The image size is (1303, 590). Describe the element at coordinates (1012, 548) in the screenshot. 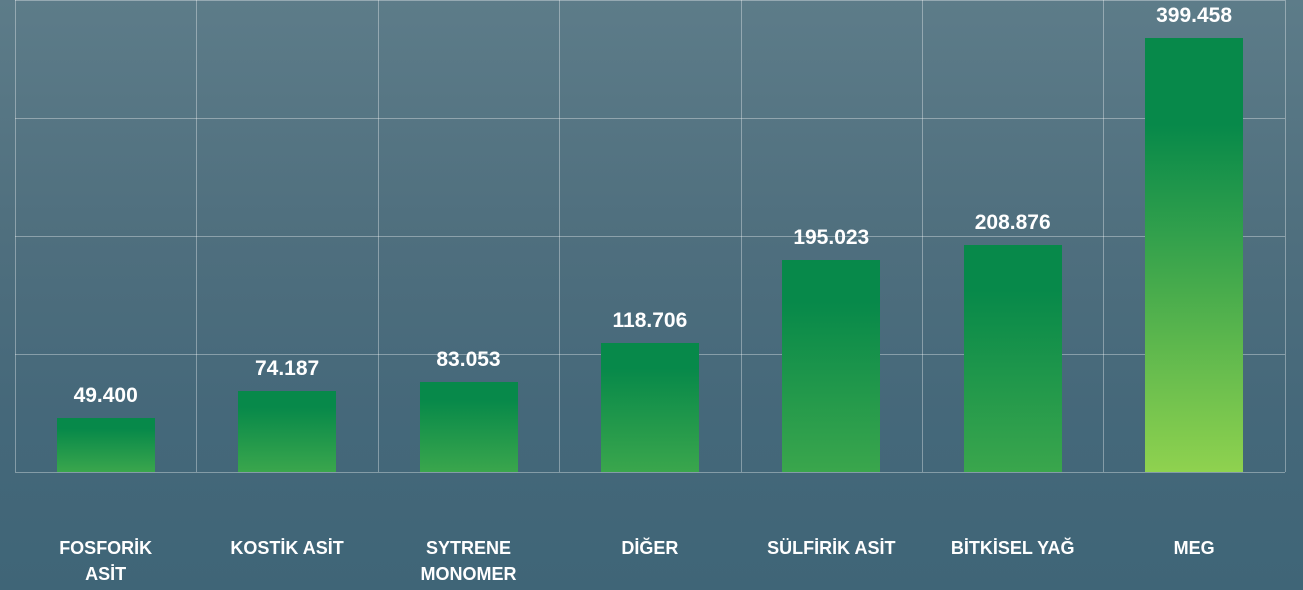

I see `x-tick-label: BİTKİSEL YAĞ` at that location.